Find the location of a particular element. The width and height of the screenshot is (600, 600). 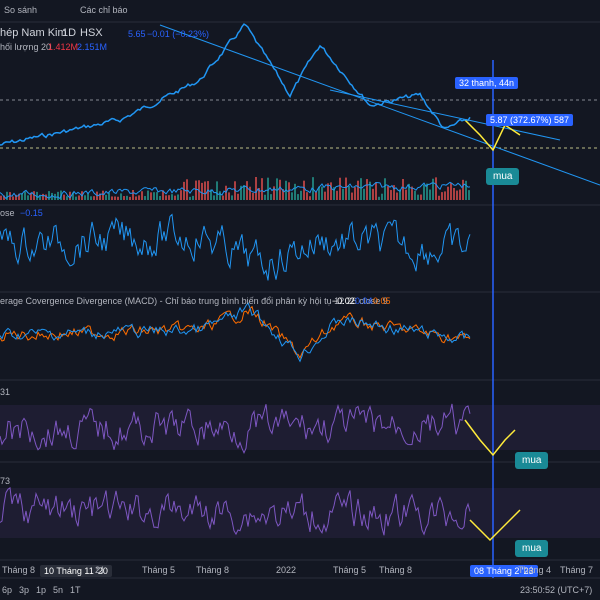

time-label: Tháng 5 is located at coordinates (159, 570).